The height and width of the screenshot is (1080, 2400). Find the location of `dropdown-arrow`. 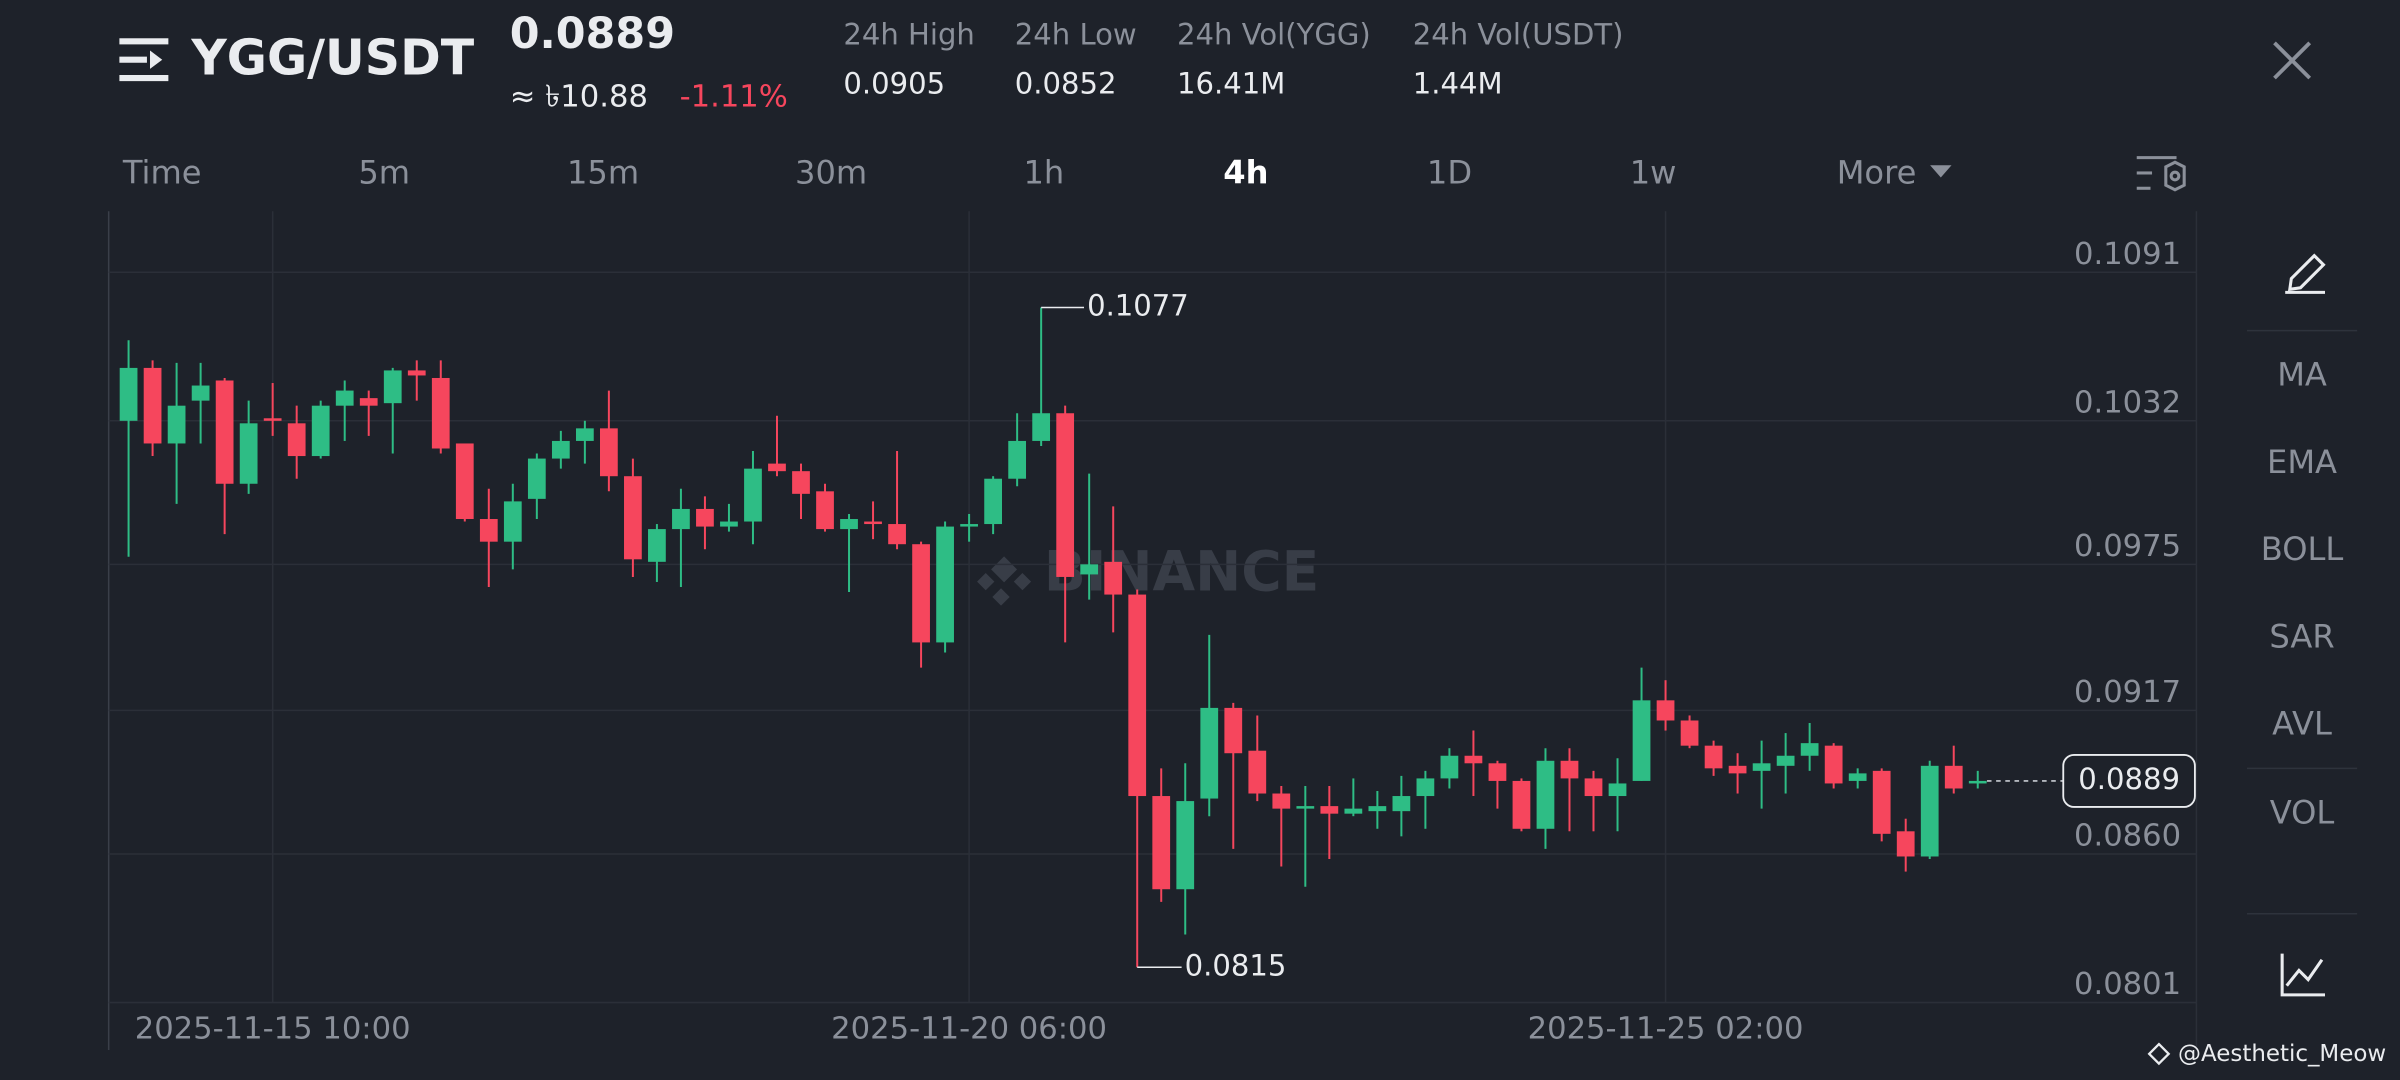

dropdown-arrow is located at coordinates (1941, 171).